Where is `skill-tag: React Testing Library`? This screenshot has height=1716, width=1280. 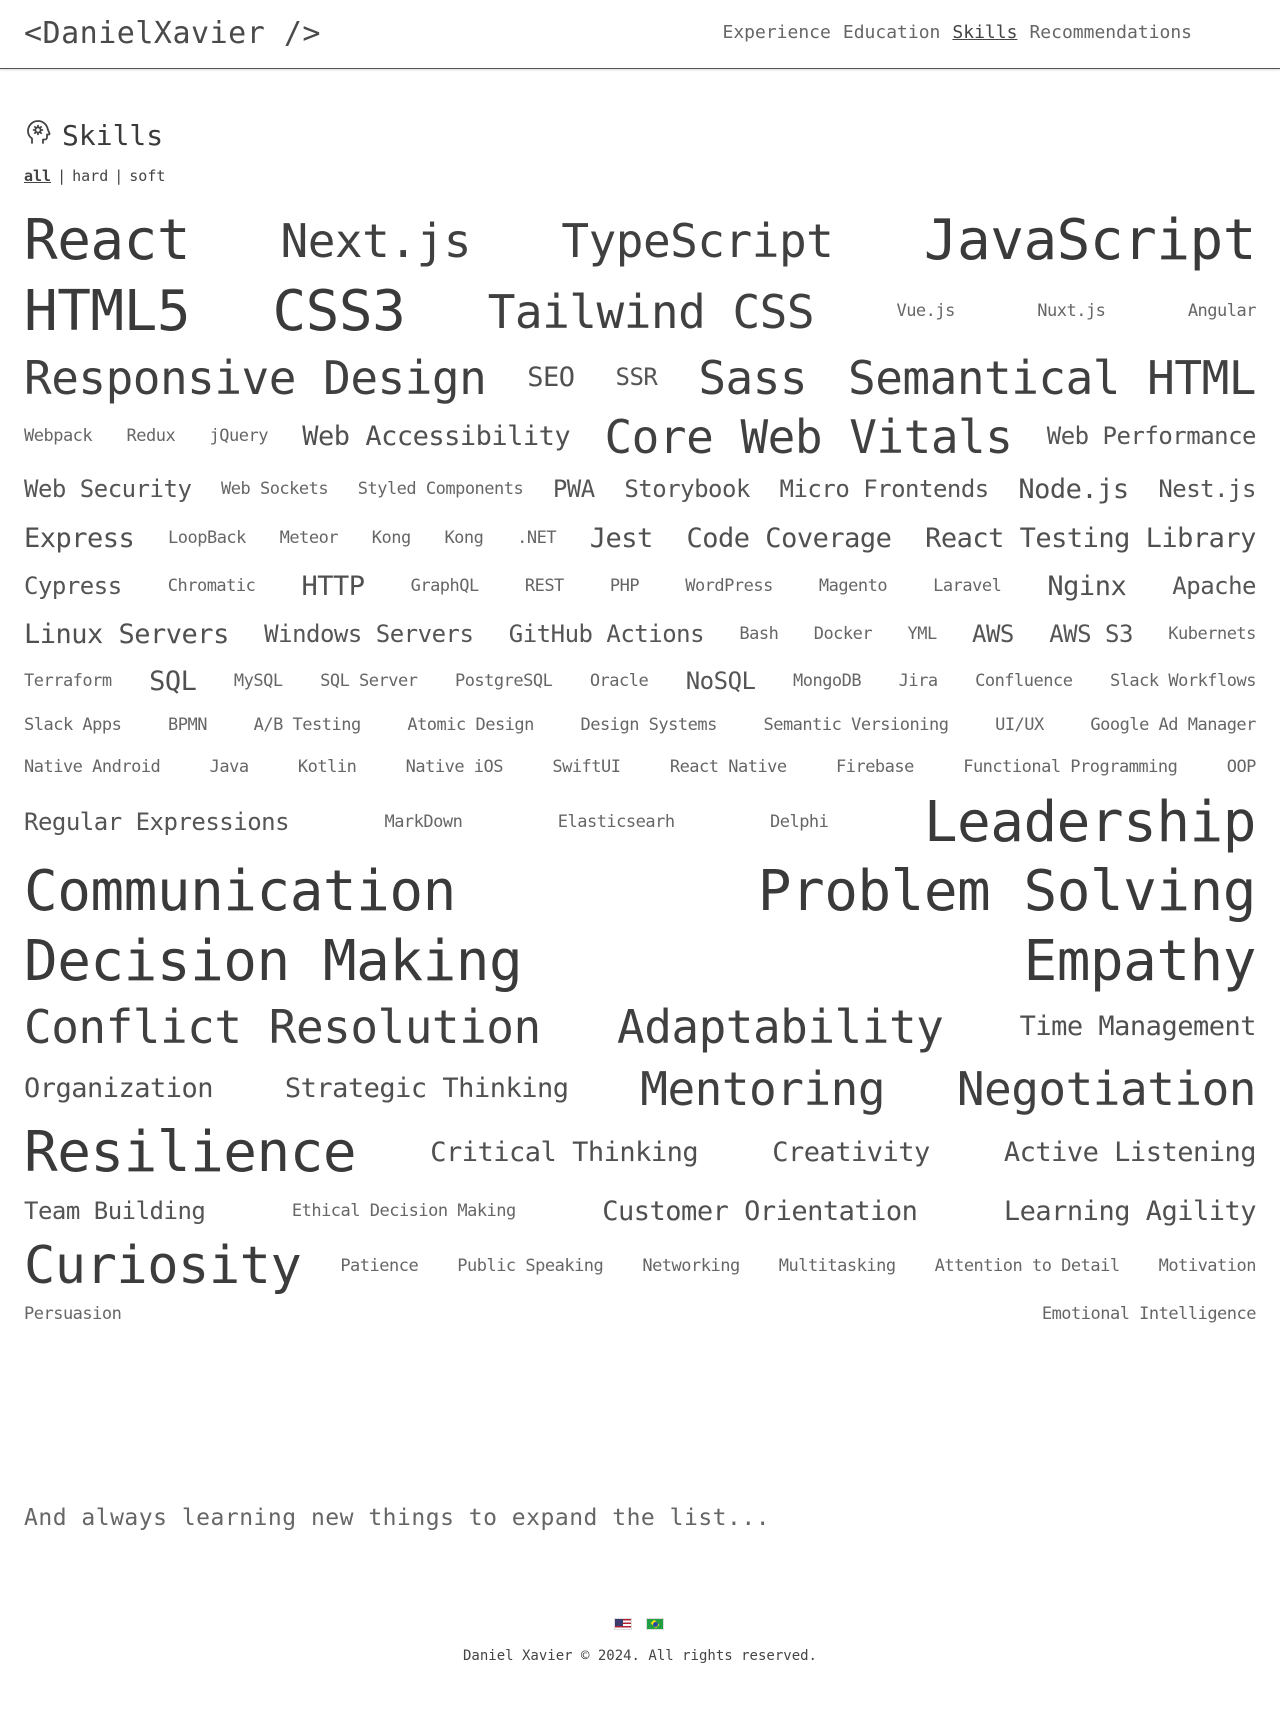 skill-tag: React Testing Library is located at coordinates (1090, 539).